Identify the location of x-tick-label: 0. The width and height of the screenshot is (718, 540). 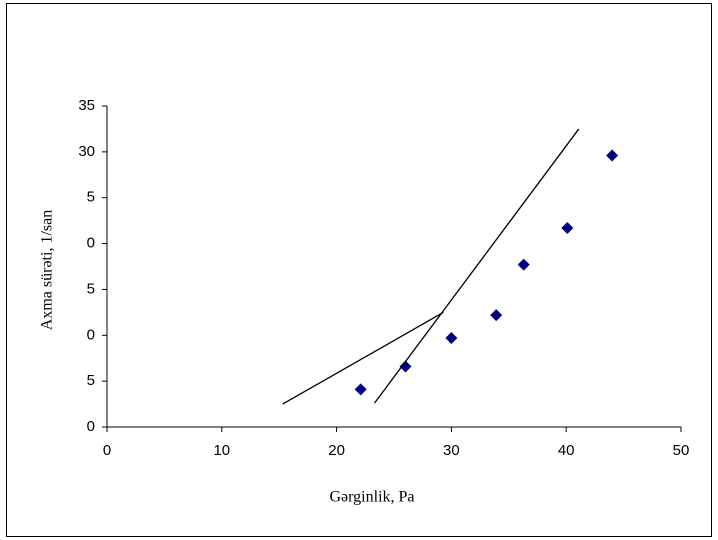
(107, 450).